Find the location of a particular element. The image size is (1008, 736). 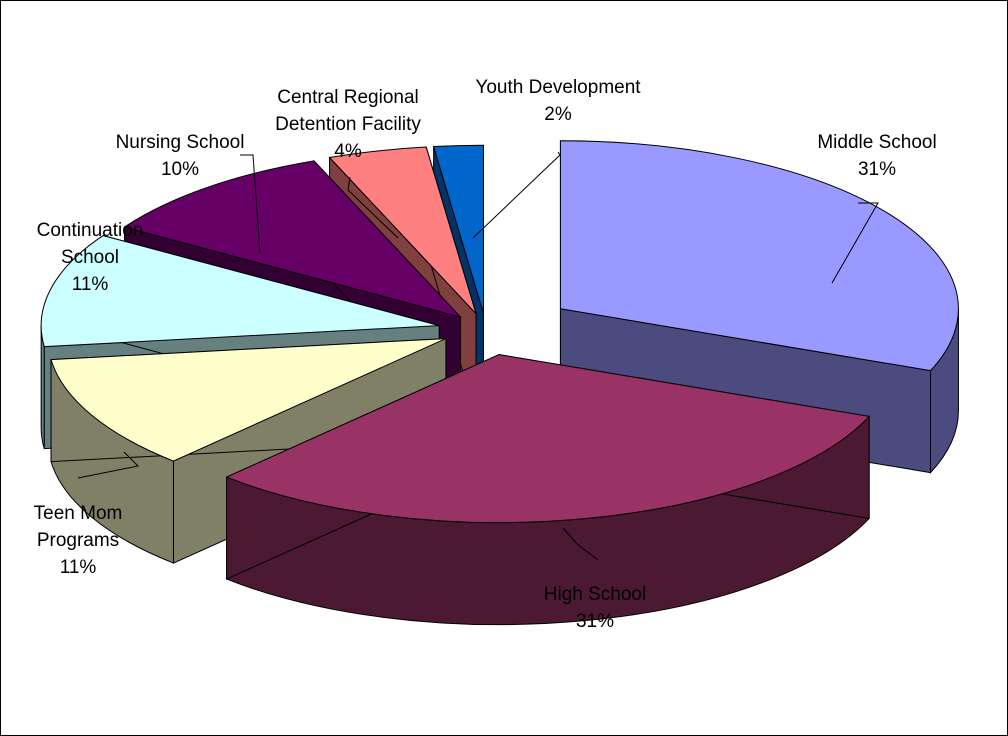

slice-label-3: Continuation School 11% is located at coordinates (90, 257).